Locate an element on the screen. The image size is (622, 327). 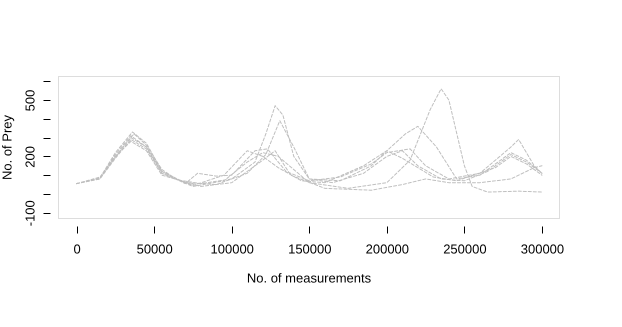
x-tick-label: 100000 is located at coordinates (232, 249).